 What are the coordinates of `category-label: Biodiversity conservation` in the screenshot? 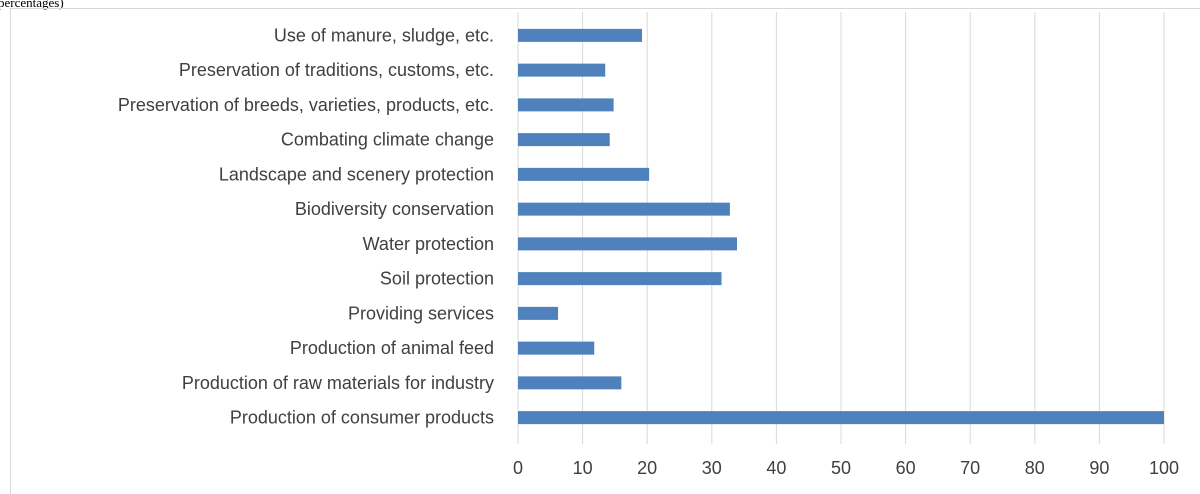 It's located at (394, 209).